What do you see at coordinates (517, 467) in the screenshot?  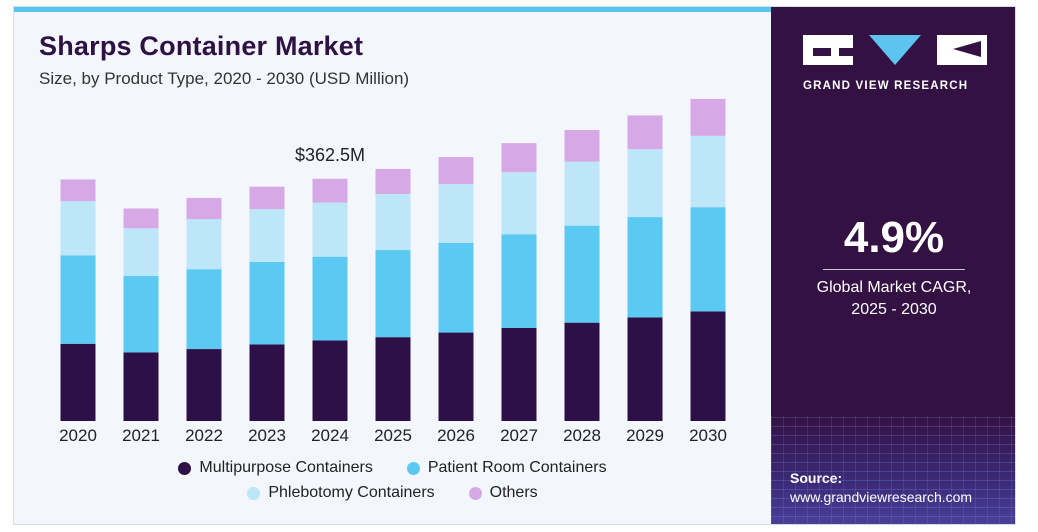 I see `legend-label-patient-room: Patient Room Containers` at bounding box center [517, 467].